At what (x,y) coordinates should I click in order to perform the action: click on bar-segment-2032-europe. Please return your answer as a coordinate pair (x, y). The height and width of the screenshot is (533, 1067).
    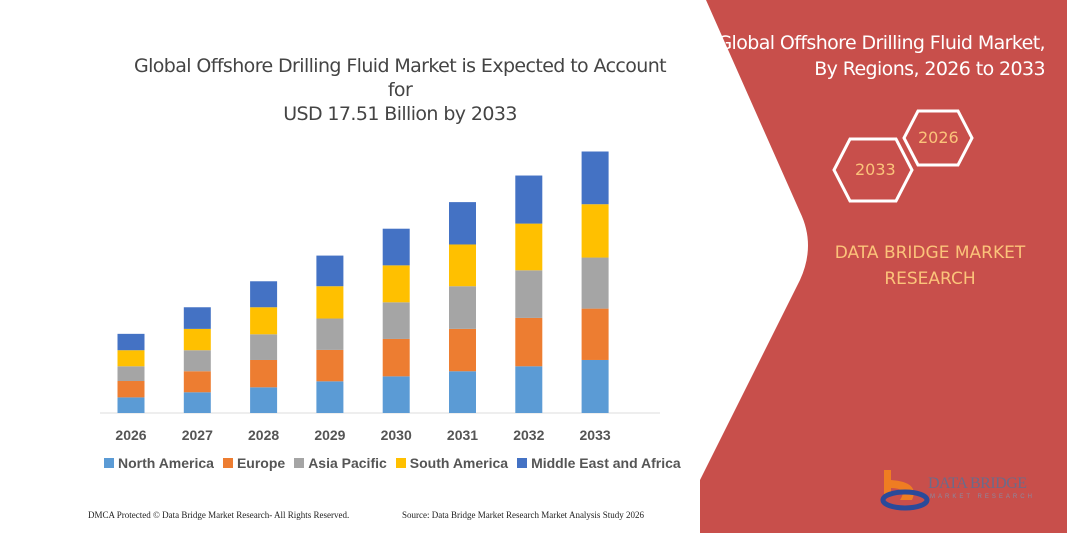
    Looking at the image, I should click on (529, 342).